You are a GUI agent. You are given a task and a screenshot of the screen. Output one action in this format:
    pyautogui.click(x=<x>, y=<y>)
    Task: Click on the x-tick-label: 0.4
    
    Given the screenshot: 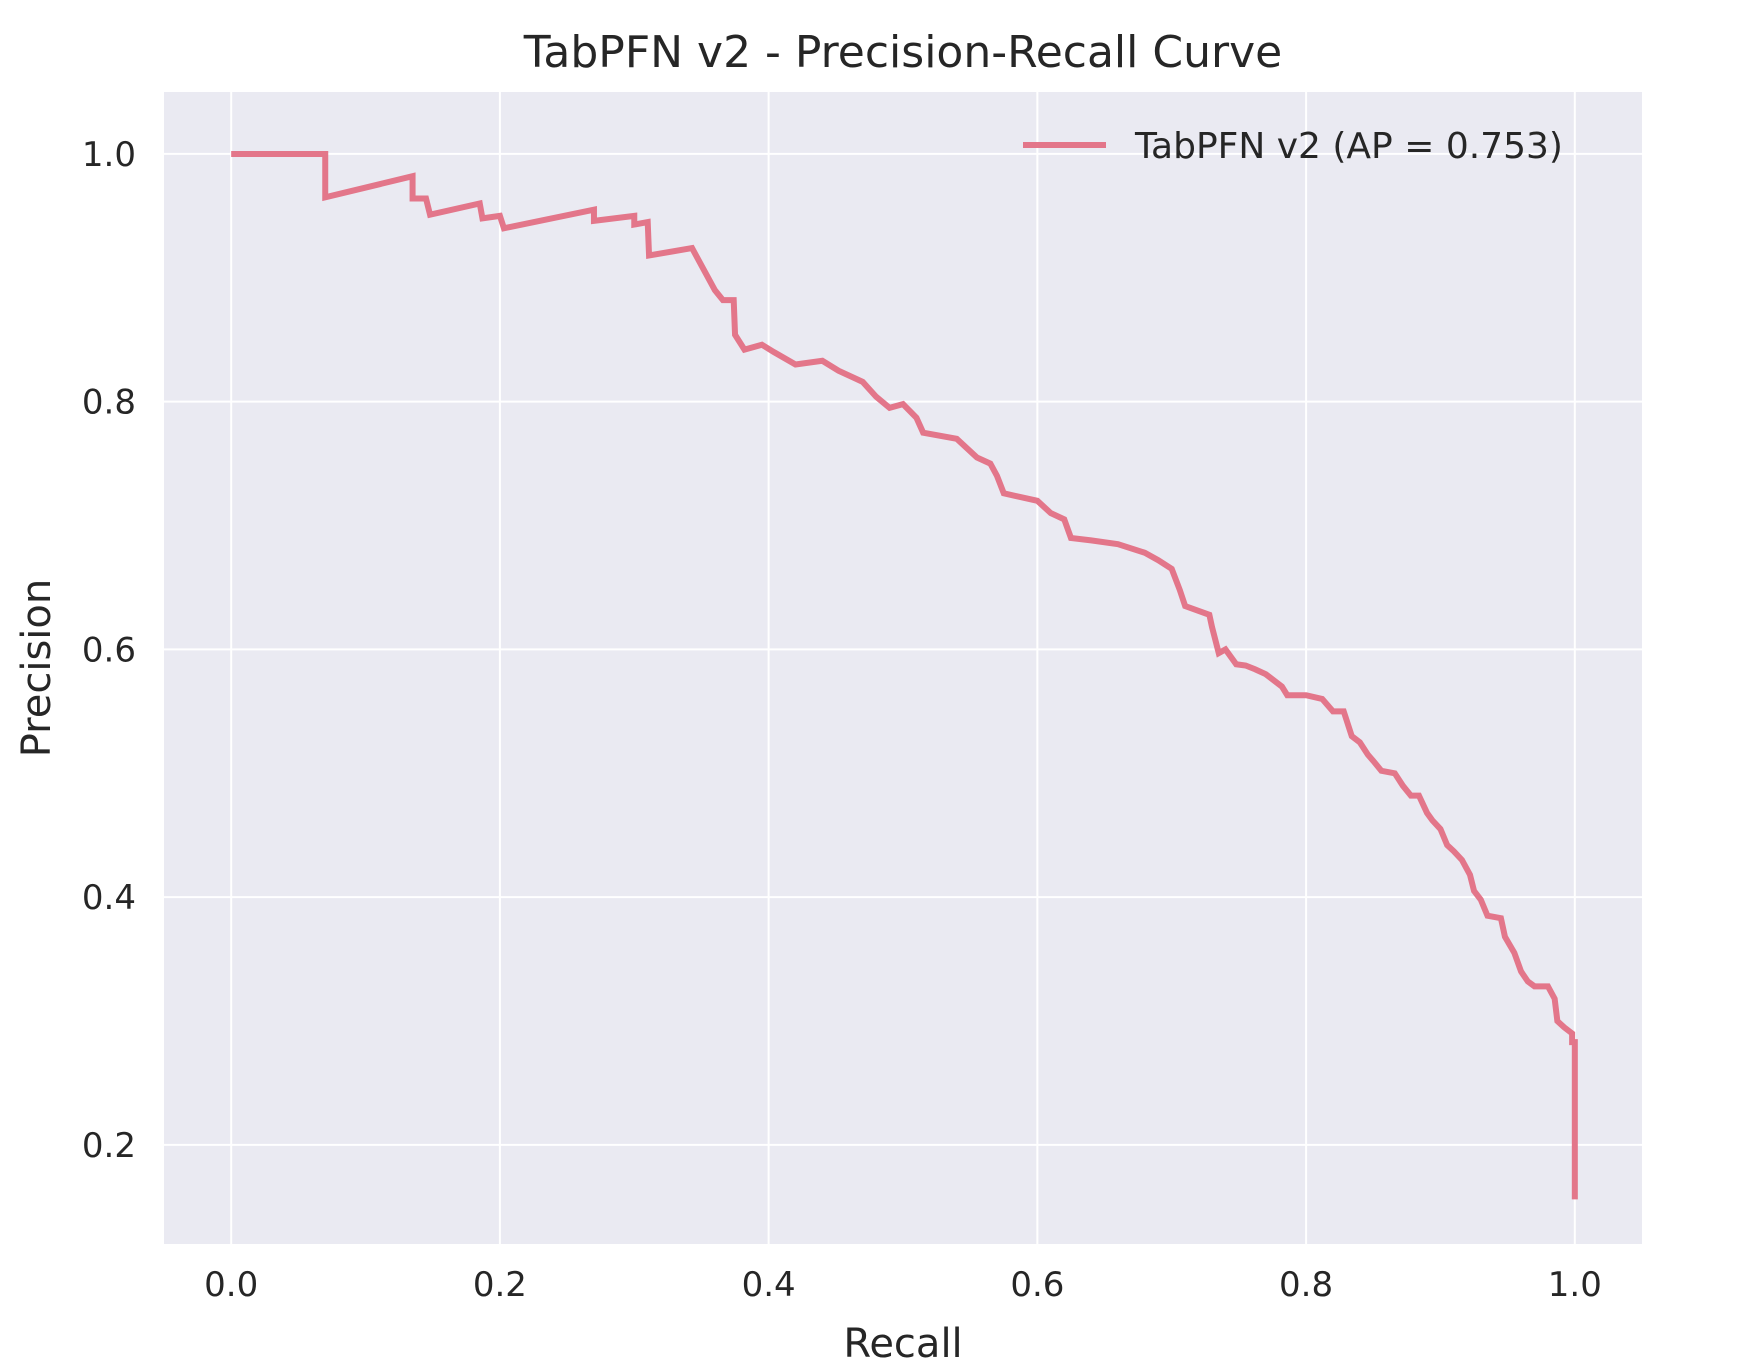 What is the action you would take?
    pyautogui.click(x=769, y=1285)
    